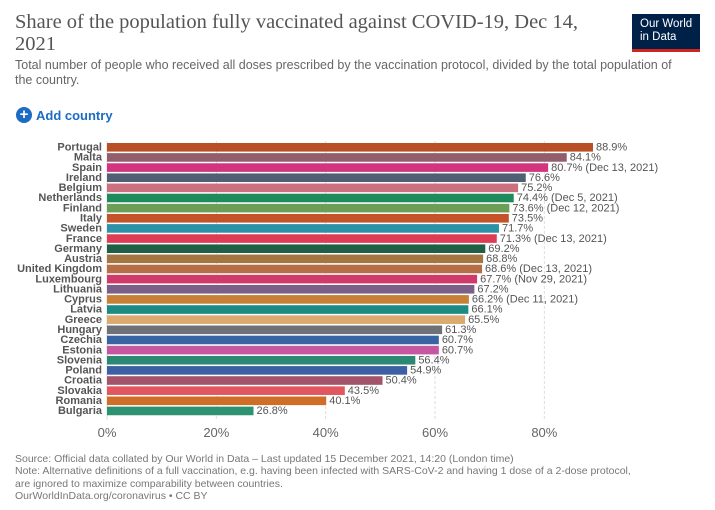 The image size is (715, 510). Describe the element at coordinates (68, 279) in the screenshot. I see `category-label: Luxembourg` at that location.